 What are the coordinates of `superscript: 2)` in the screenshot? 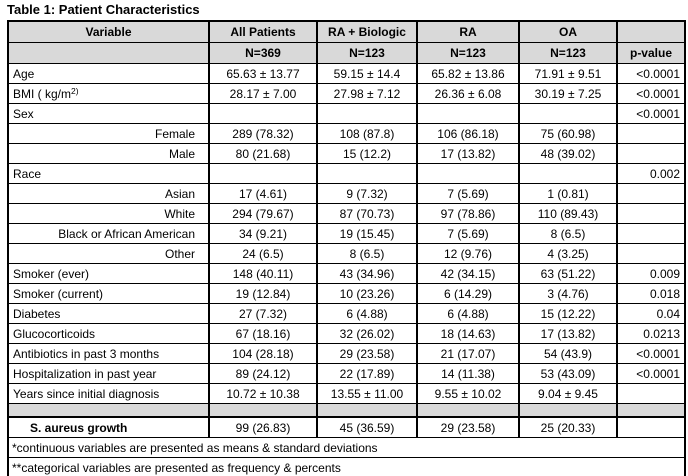 It's located at (75, 90).